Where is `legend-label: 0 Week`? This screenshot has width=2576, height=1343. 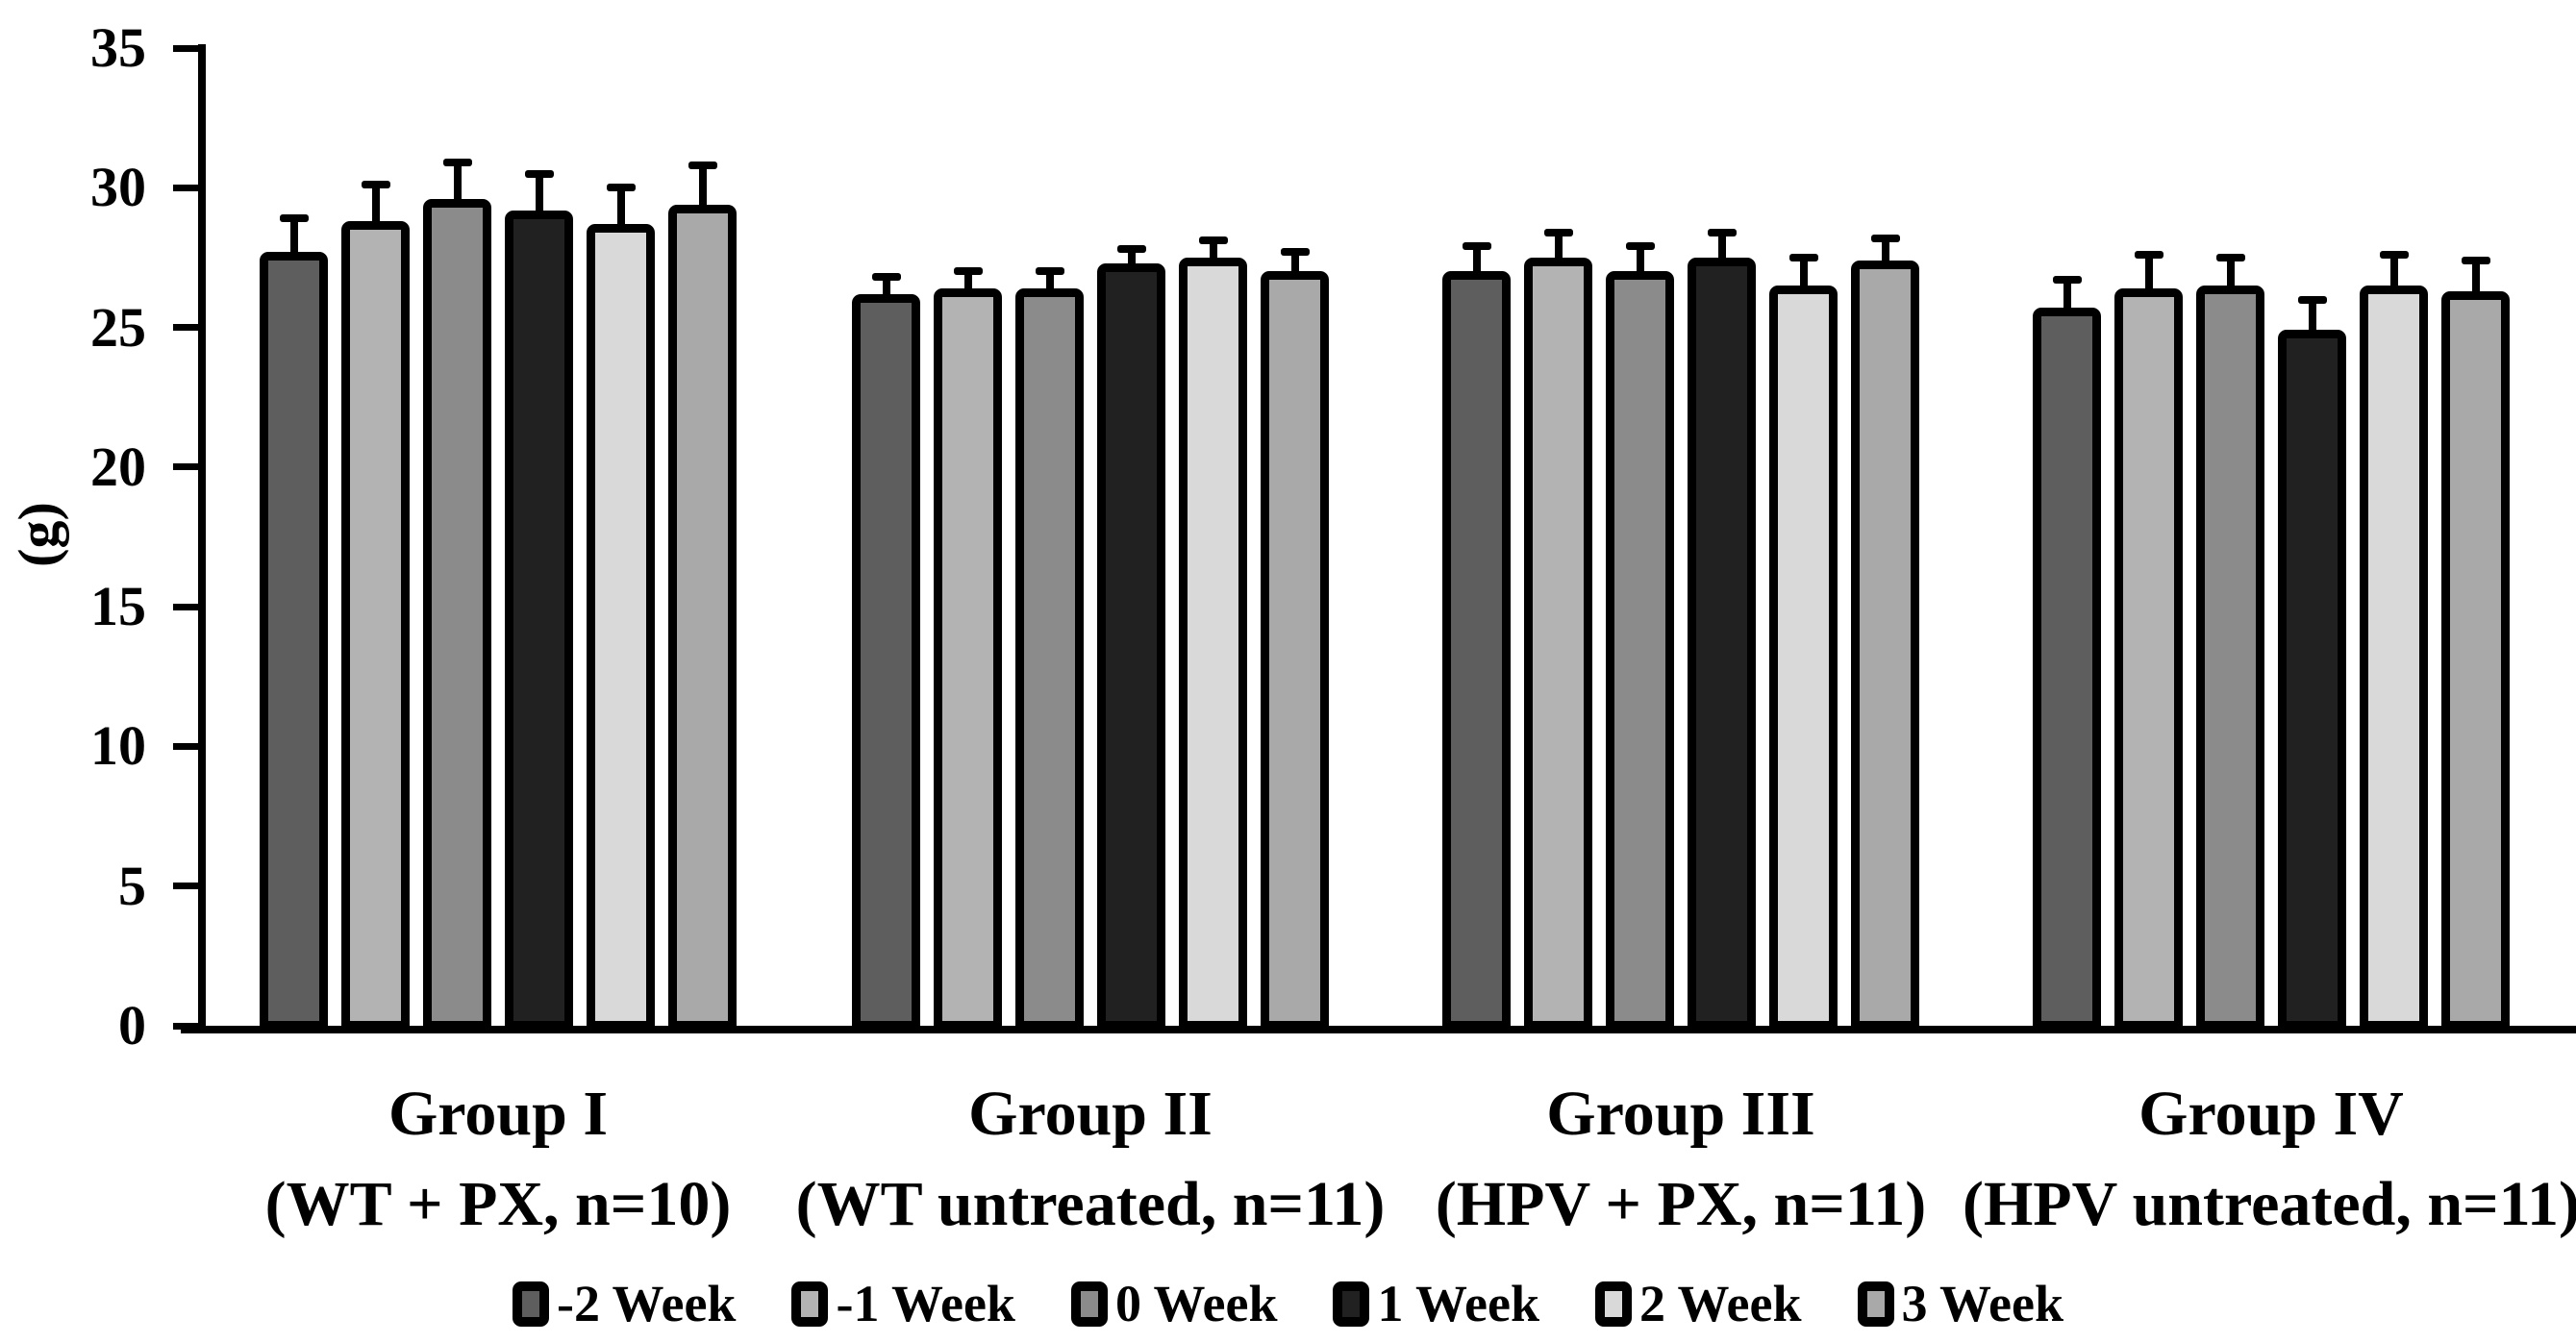 legend-label: 0 Week is located at coordinates (1196, 1303).